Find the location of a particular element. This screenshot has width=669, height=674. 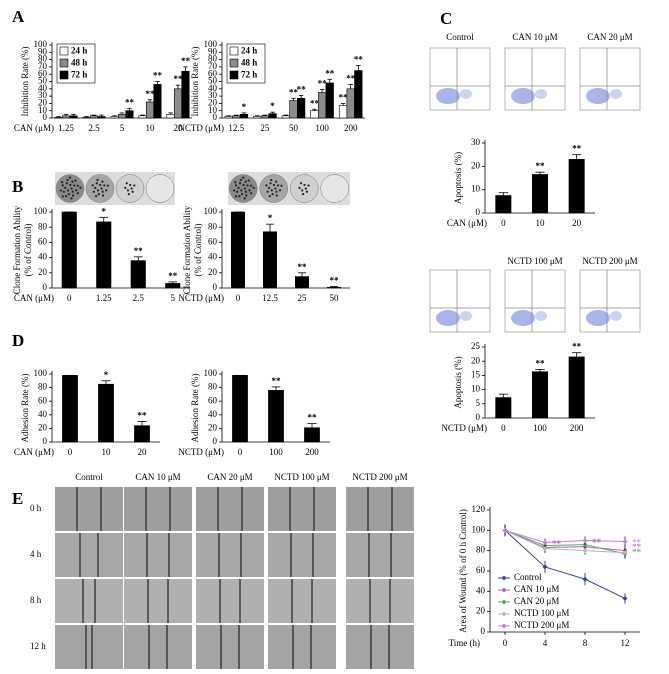

x-tick-label: 1.25 is located at coordinates (104, 298).